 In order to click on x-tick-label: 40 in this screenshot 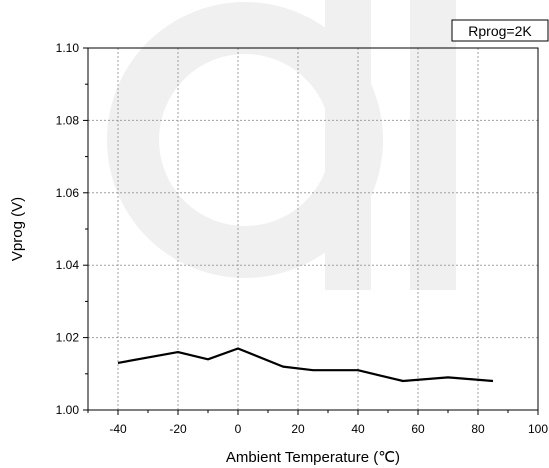, I will do `click(358, 429)`.